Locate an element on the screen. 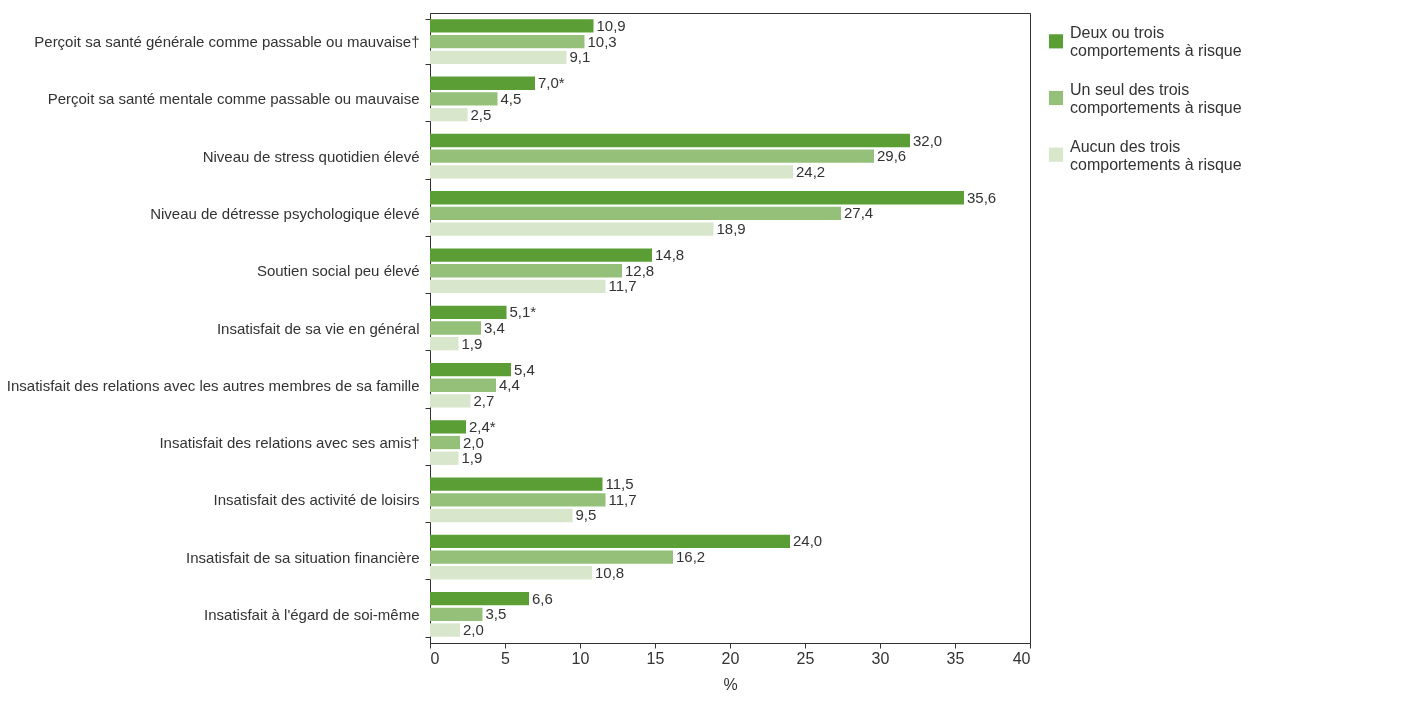 The width and height of the screenshot is (1408, 713). x-tick-label: 0 is located at coordinates (435, 658).